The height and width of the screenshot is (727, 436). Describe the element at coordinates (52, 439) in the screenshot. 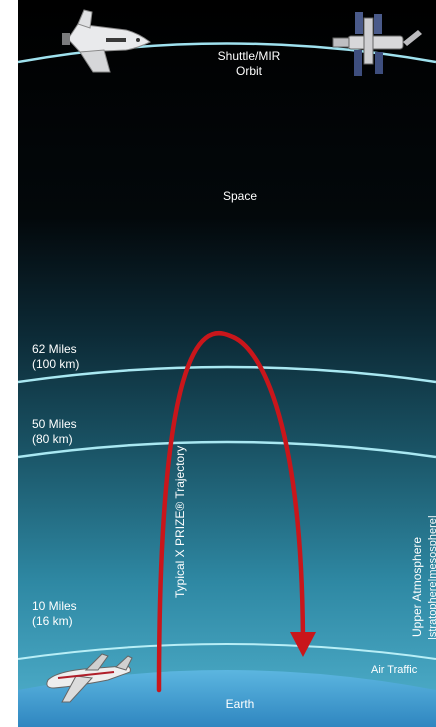

I see `alt-50-km-label: (80 km)` at that location.